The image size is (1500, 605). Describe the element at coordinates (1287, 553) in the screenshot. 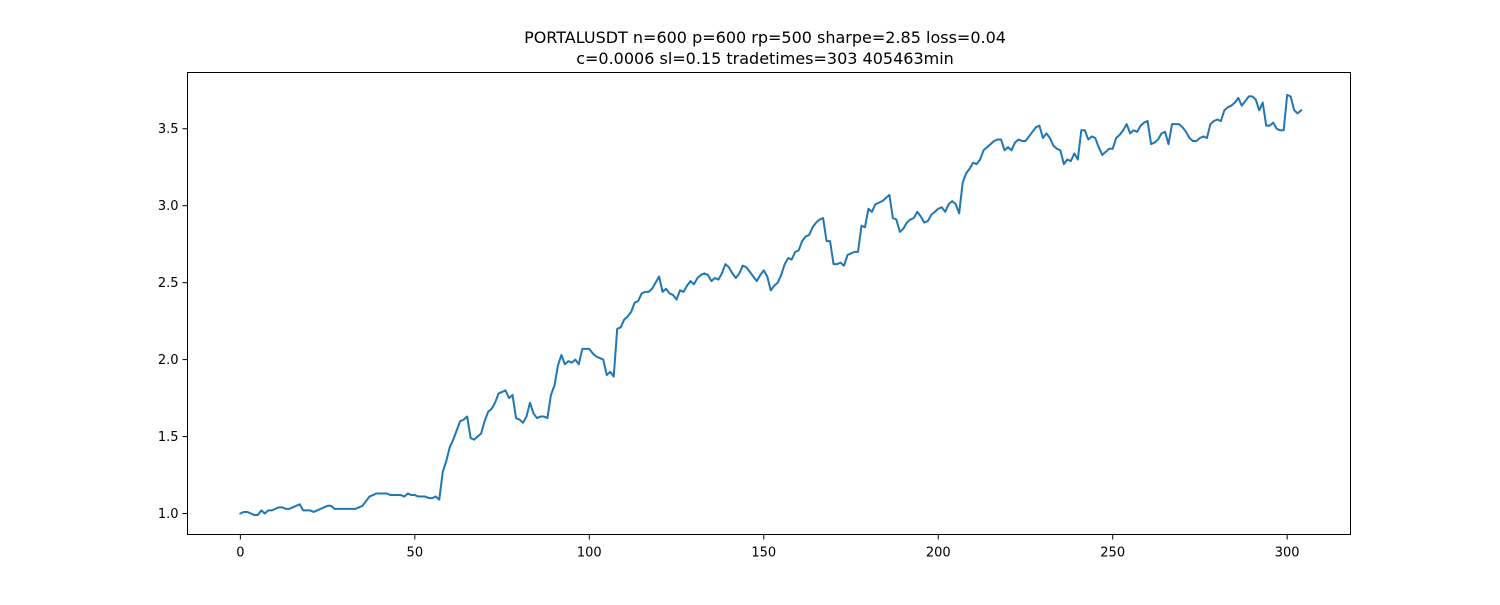

I see `x-tick-label: 300` at that location.